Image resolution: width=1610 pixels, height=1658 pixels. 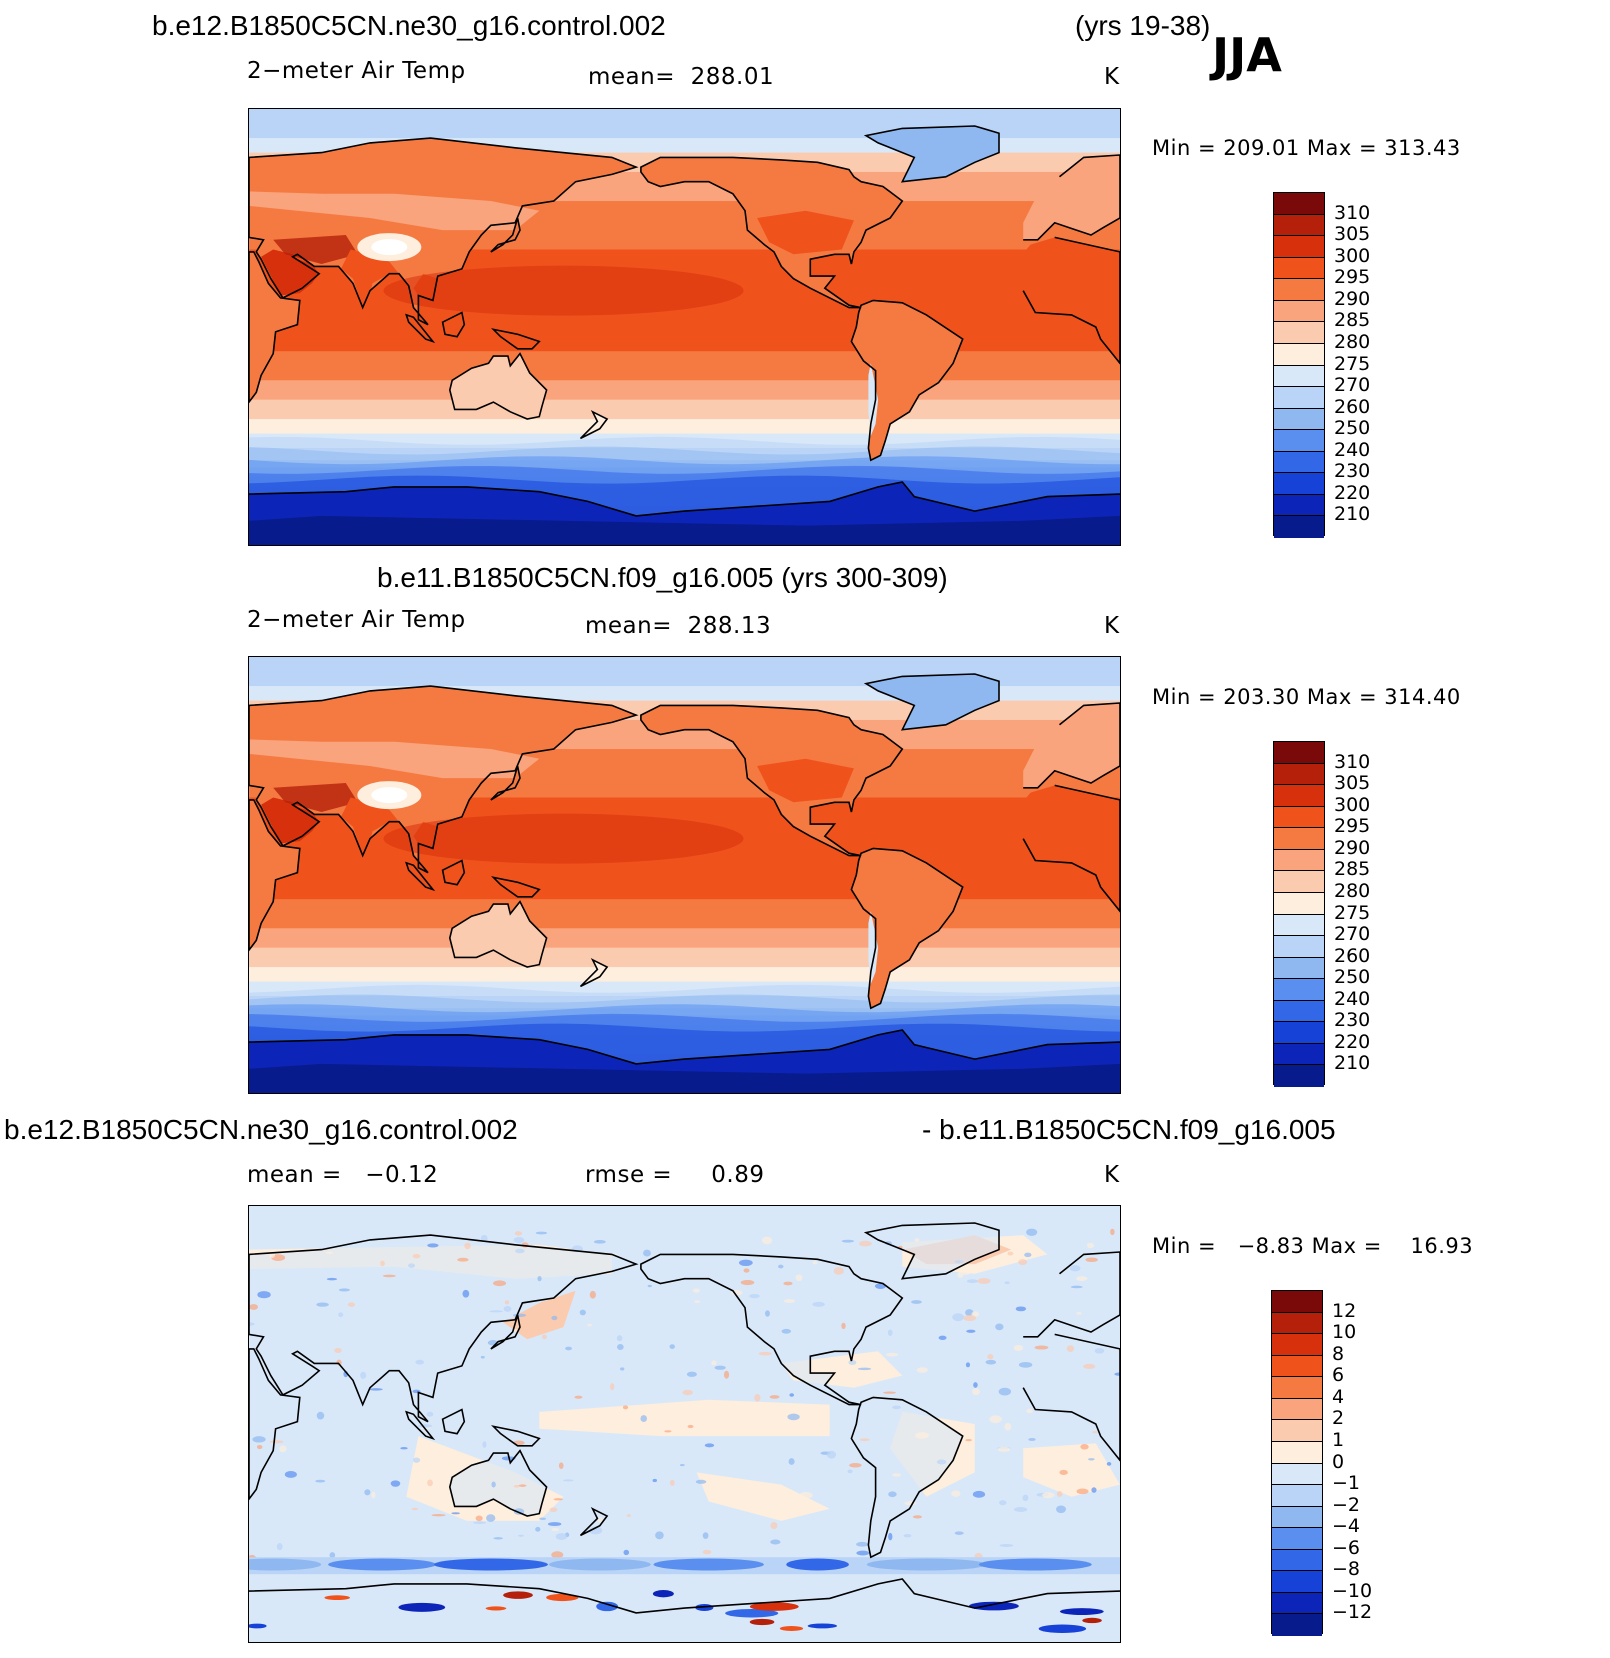 What do you see at coordinates (1352, 934) in the screenshot?
I see `colorbar-tick-label: 270` at bounding box center [1352, 934].